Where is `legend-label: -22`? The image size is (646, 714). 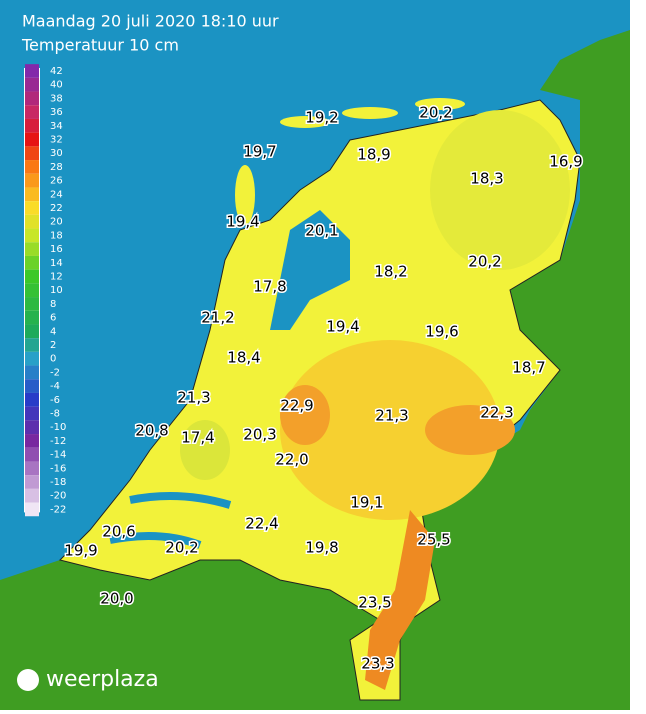 legend-label: -22 is located at coordinates (58, 509).